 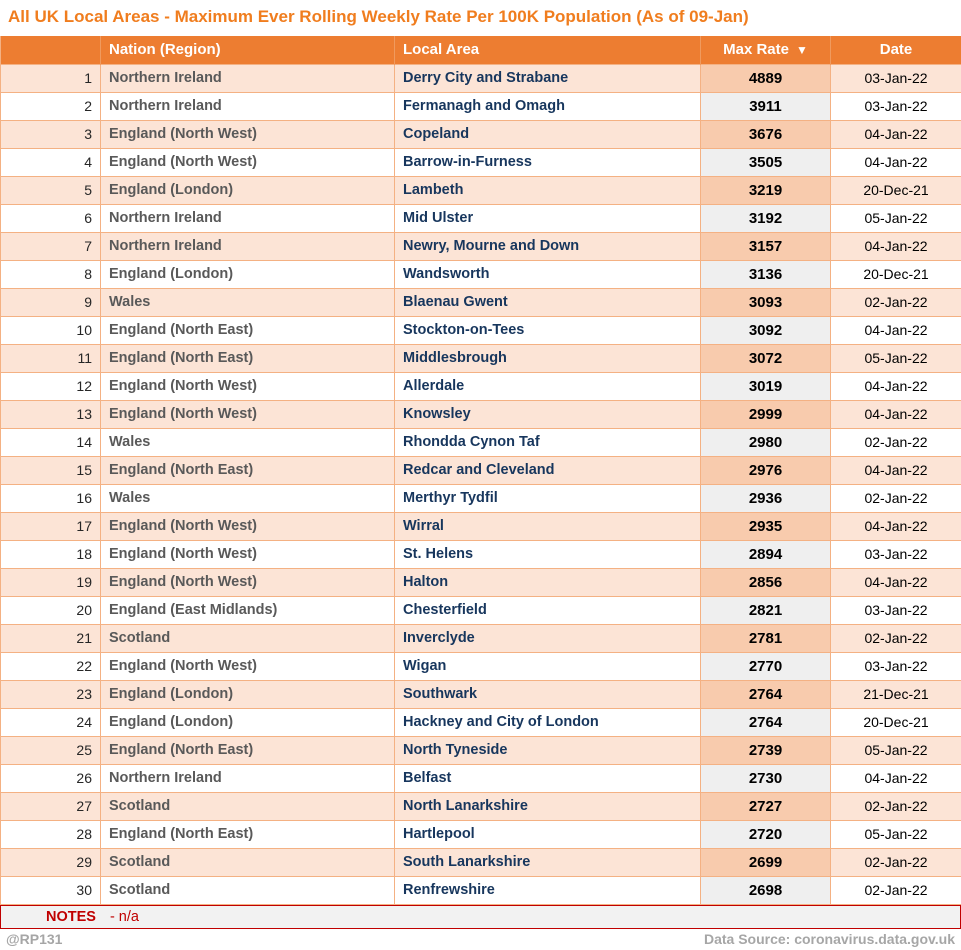 What do you see at coordinates (766, 134) in the screenshot?
I see `max-rate-cell: 3676` at bounding box center [766, 134].